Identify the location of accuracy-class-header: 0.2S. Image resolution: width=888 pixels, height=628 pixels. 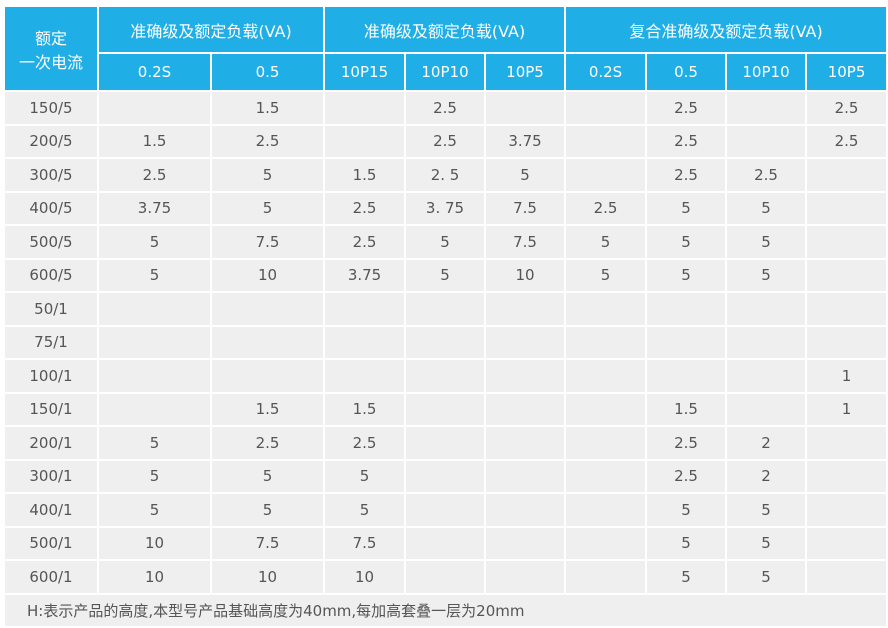
(154, 72).